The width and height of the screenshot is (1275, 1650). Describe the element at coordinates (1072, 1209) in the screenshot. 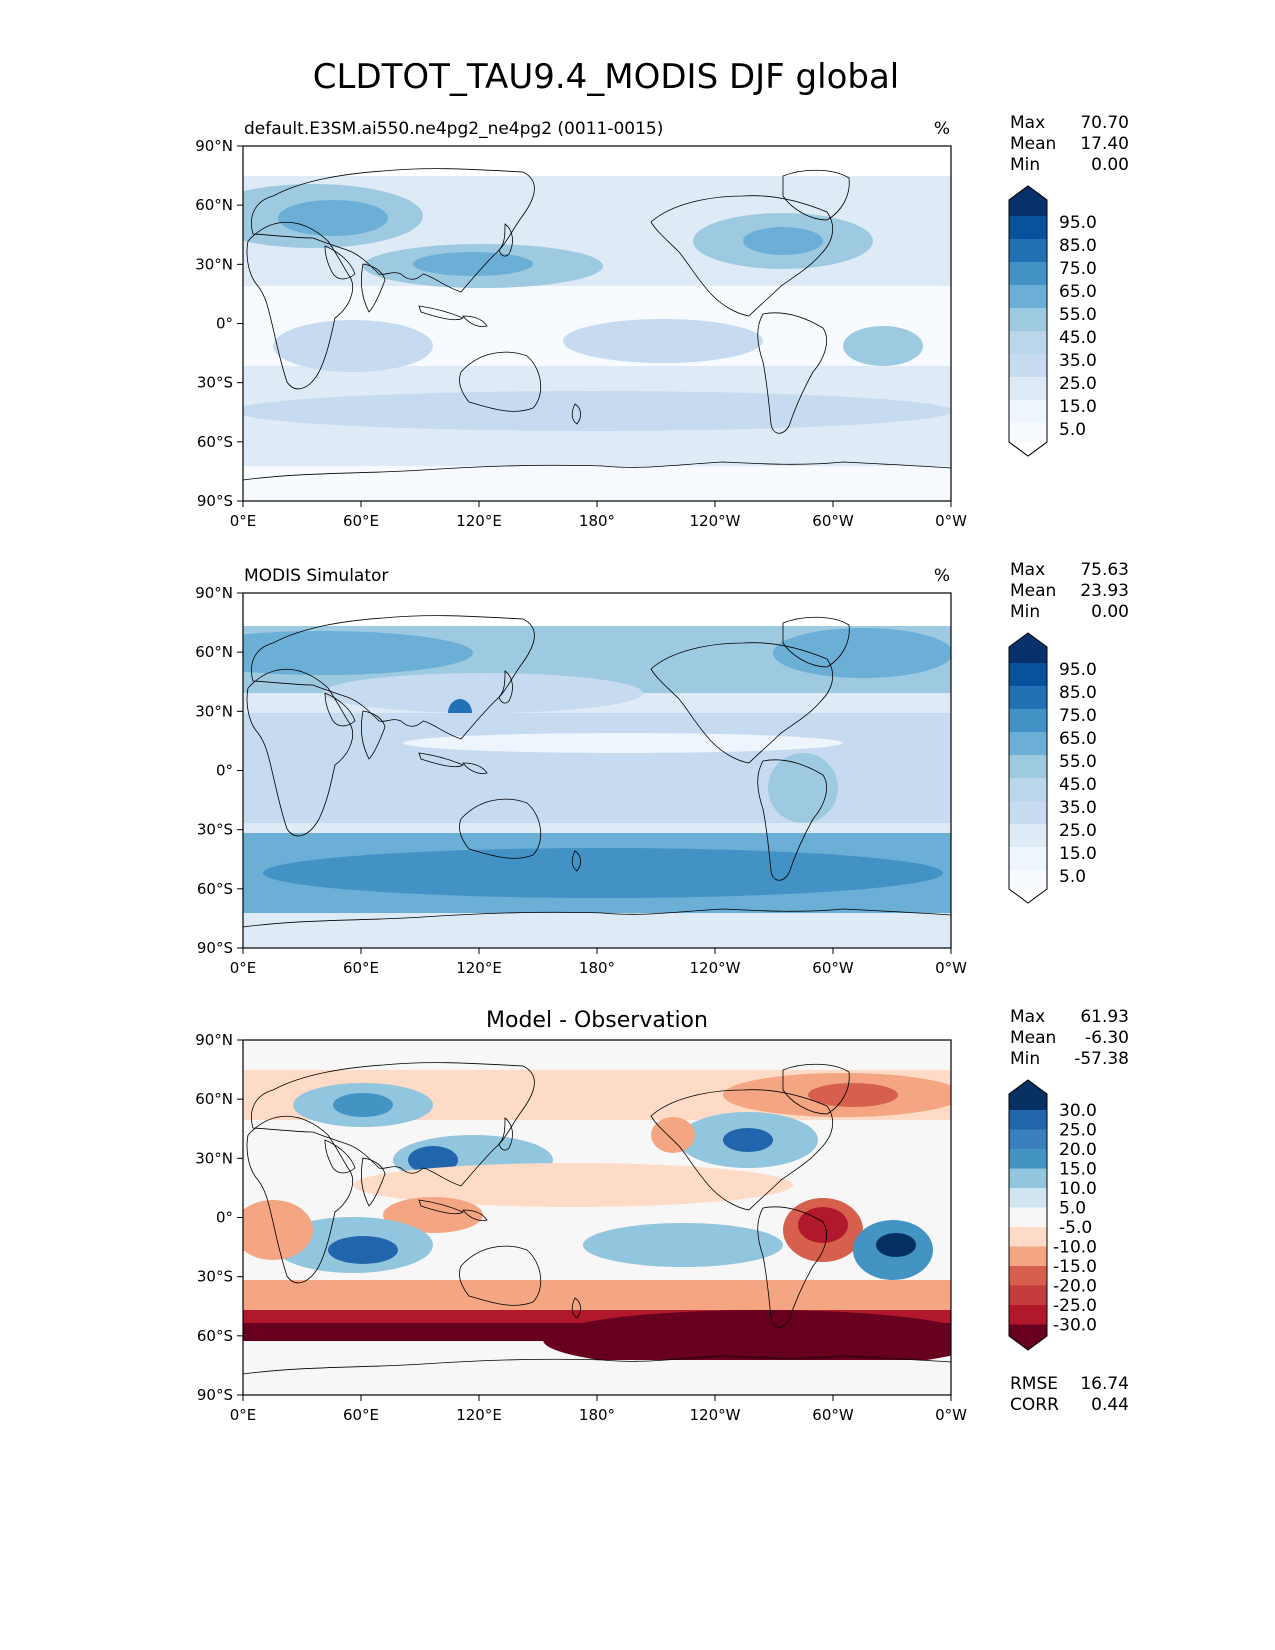

I see `colorbar-tick-label: 5.0` at that location.